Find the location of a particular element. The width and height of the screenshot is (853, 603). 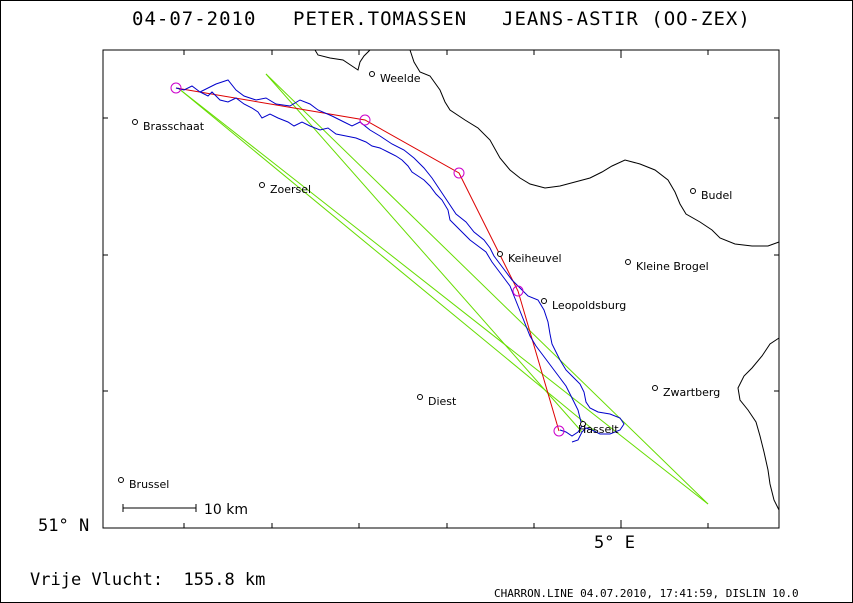

place-leopoldsburg: Leopoldsburg is located at coordinates (583, 305).